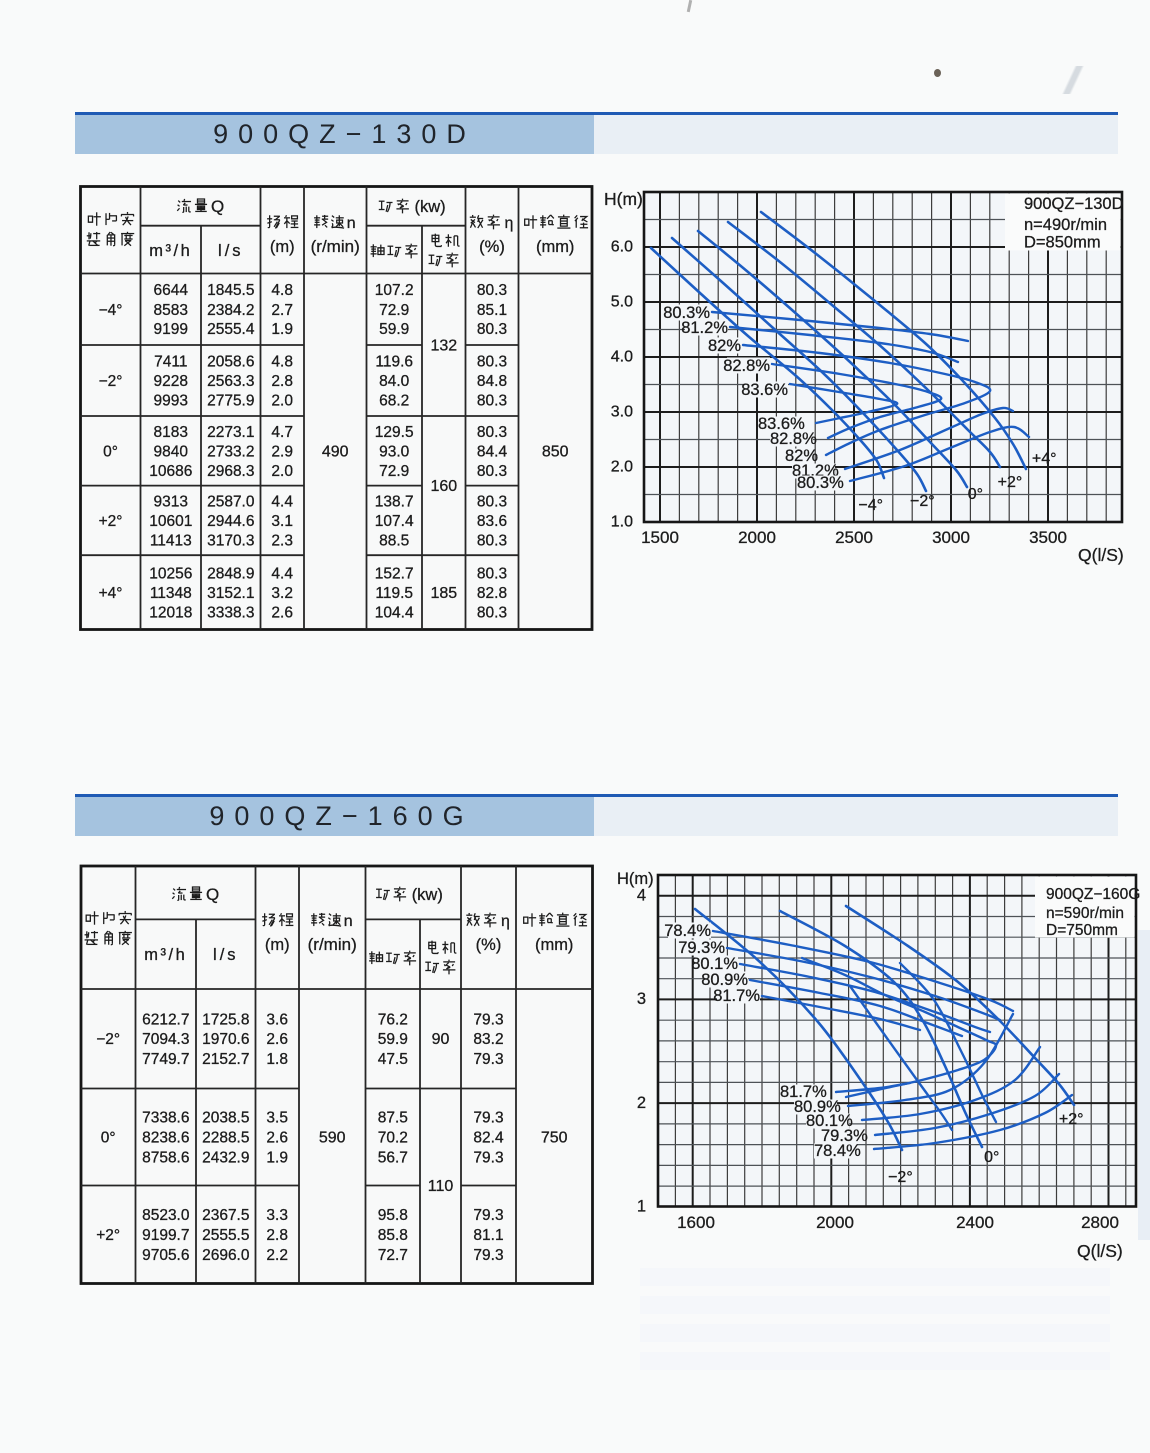 This screenshot has height=1453, width=1150. I want to click on svg-text: 83.6%, so click(781, 424).